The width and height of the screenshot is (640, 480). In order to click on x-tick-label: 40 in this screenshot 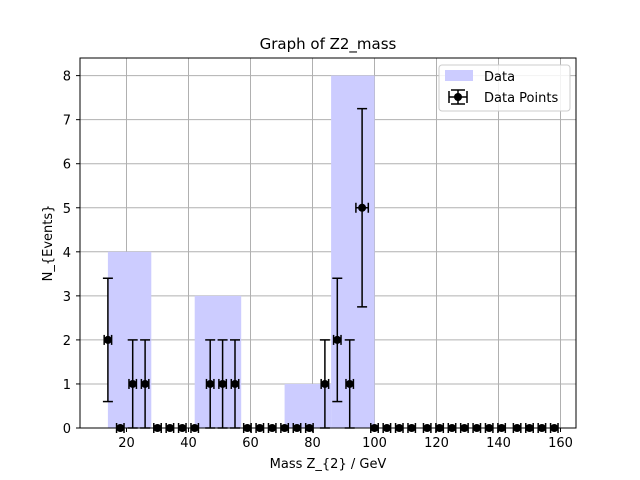, I will do `click(188, 443)`.